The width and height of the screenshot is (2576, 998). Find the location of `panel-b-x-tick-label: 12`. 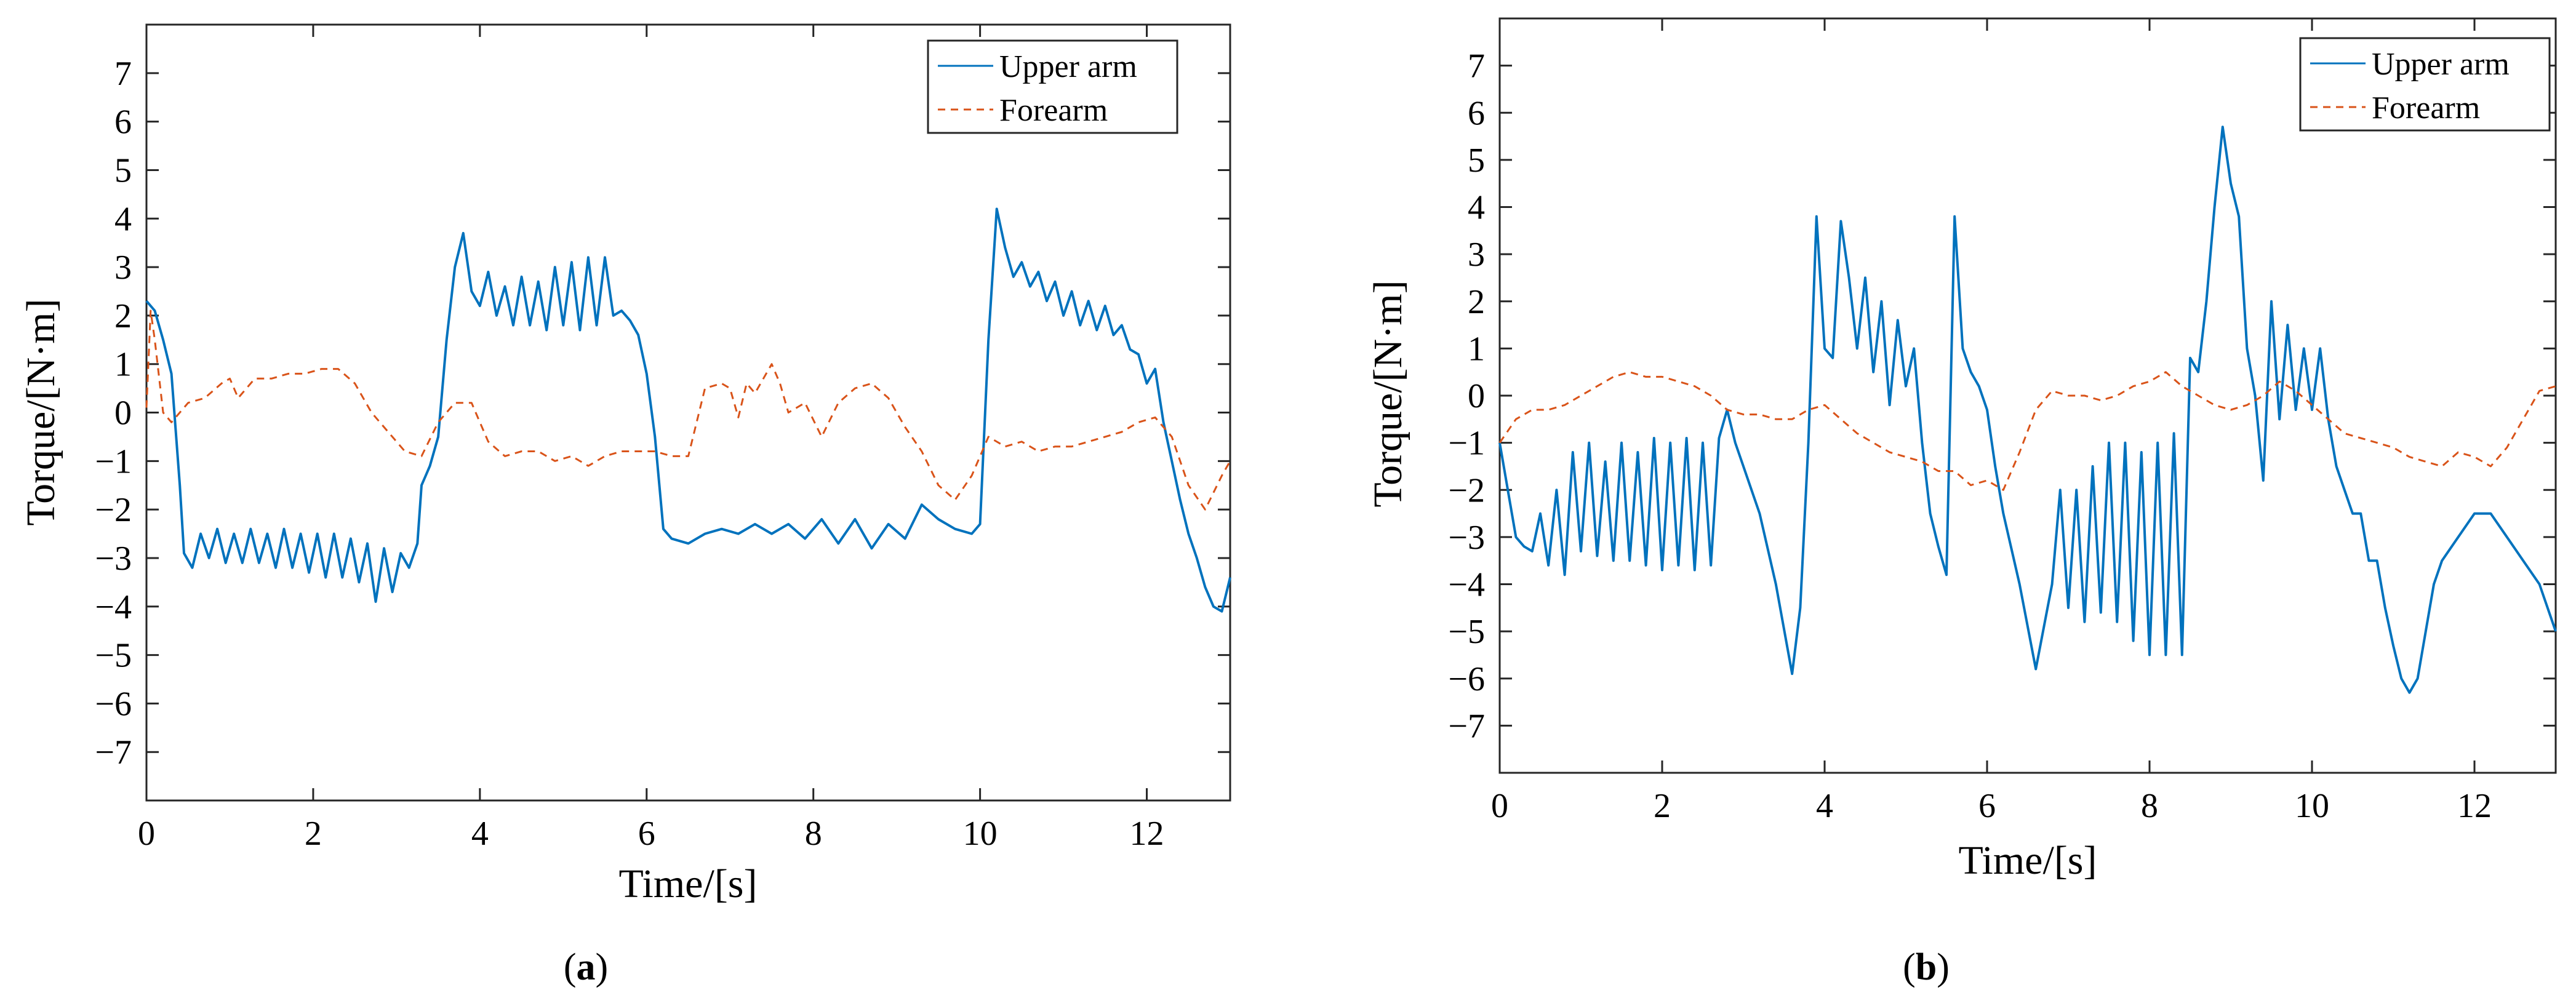

panel-b-x-tick-label: 12 is located at coordinates (2474, 806).